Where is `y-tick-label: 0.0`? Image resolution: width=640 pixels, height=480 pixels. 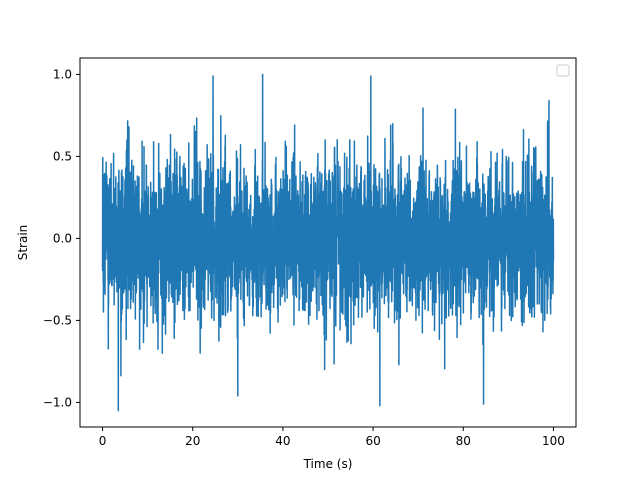 y-tick-label: 0.0 is located at coordinates (62, 238).